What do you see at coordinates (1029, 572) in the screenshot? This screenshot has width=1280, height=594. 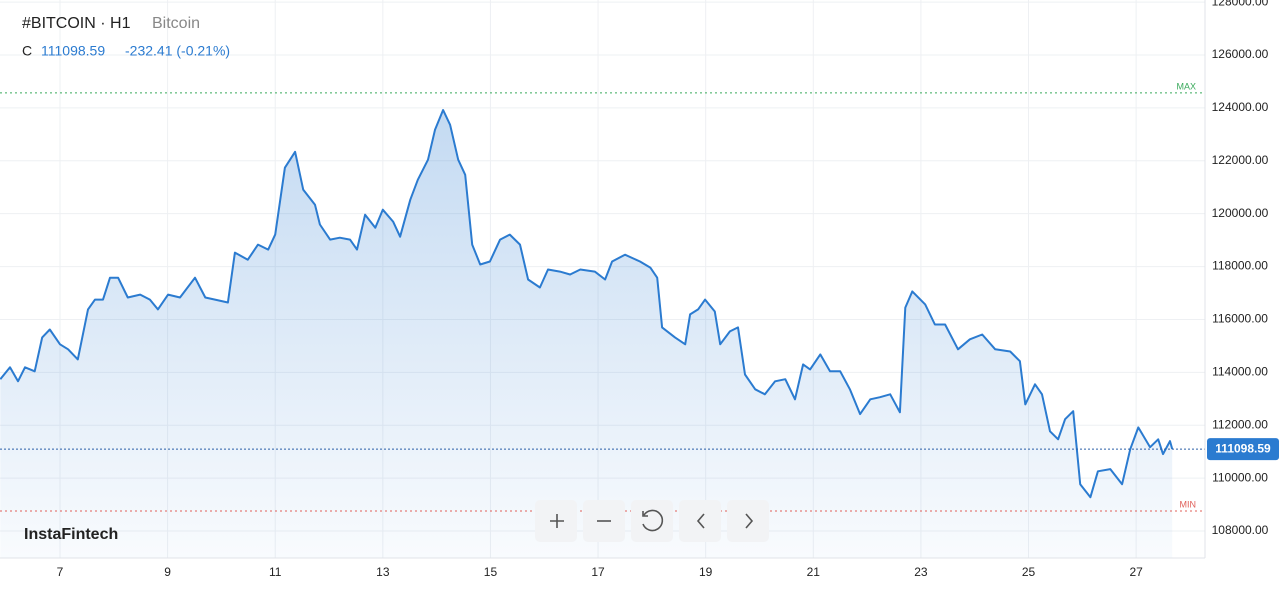 I see `x-tick-label: 25` at bounding box center [1029, 572].